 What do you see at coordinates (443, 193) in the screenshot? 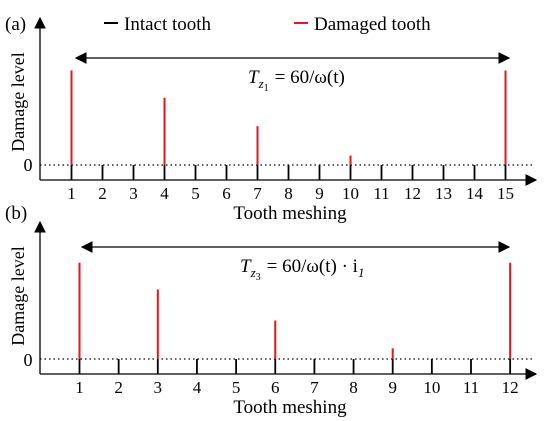
I see `panel-a-xtick-label-13: 13` at bounding box center [443, 193].